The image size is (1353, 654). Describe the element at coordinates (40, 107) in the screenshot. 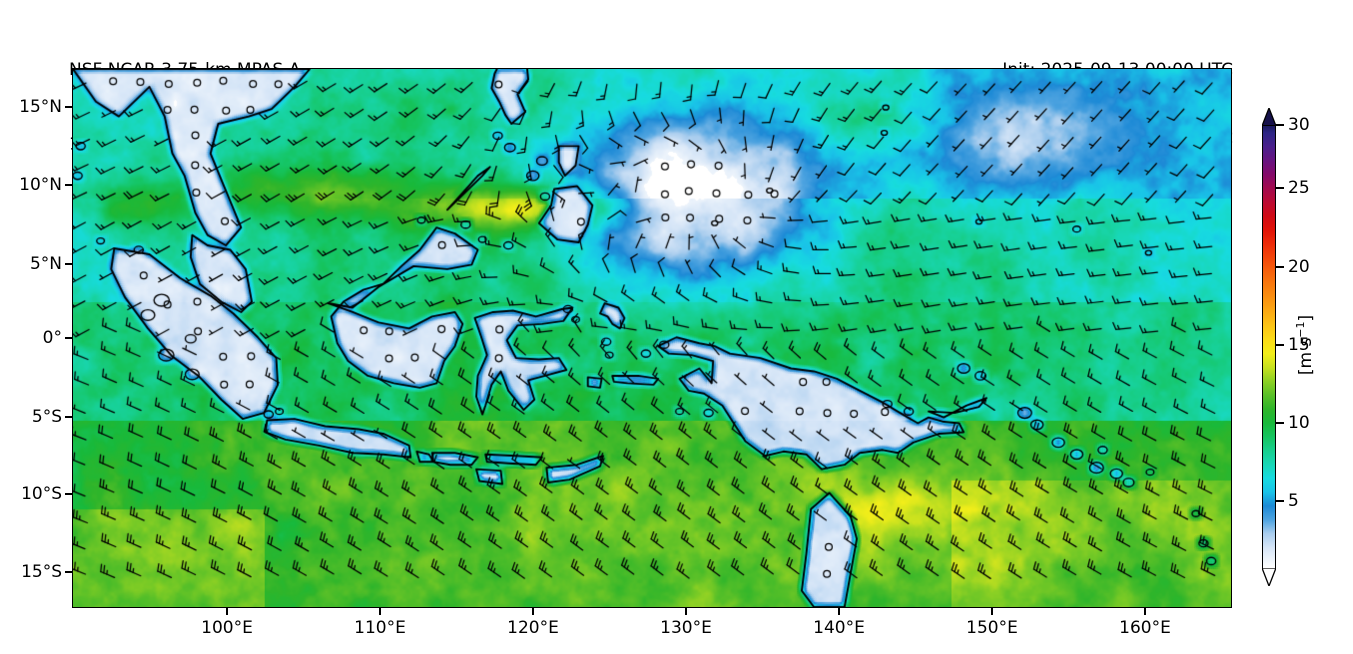

I see `lat-tick-label: 15°N` at that location.